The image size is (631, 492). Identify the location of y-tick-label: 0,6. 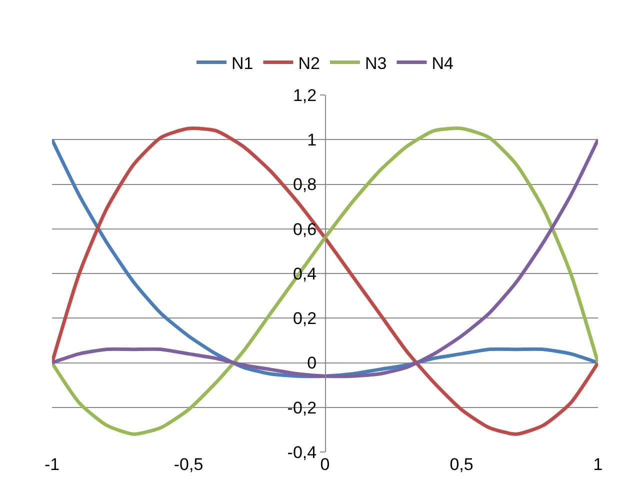
(304, 229).